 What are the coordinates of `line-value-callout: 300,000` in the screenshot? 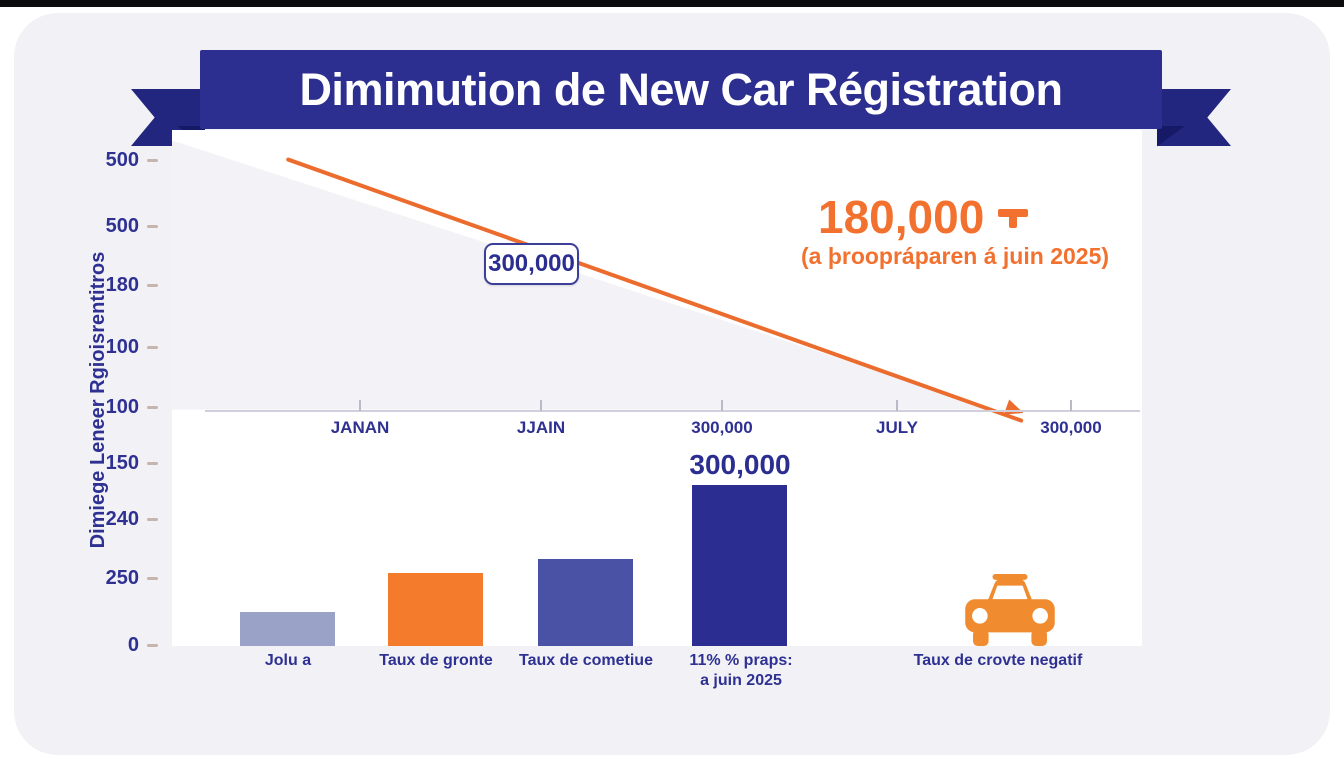 It's located at (531, 264).